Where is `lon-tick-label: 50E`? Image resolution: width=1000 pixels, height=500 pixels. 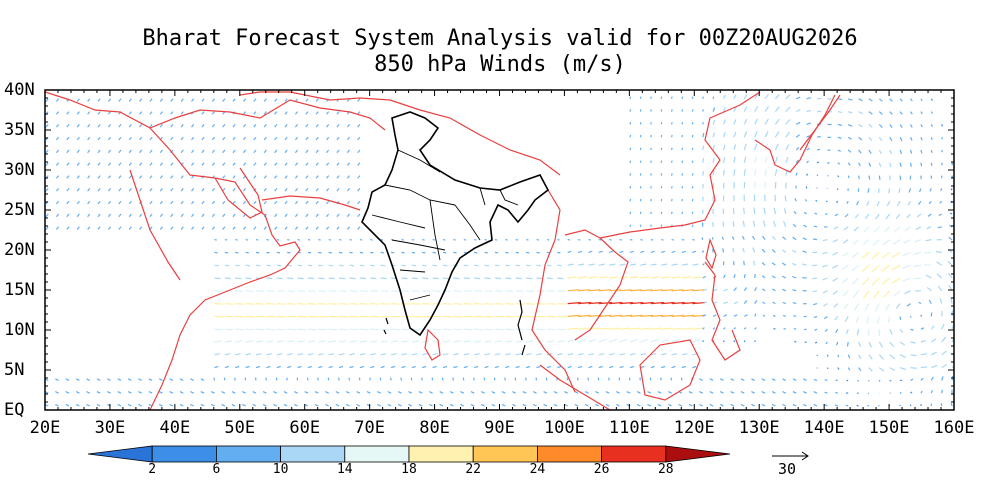
lon-tick-label: 50E is located at coordinates (240, 428).